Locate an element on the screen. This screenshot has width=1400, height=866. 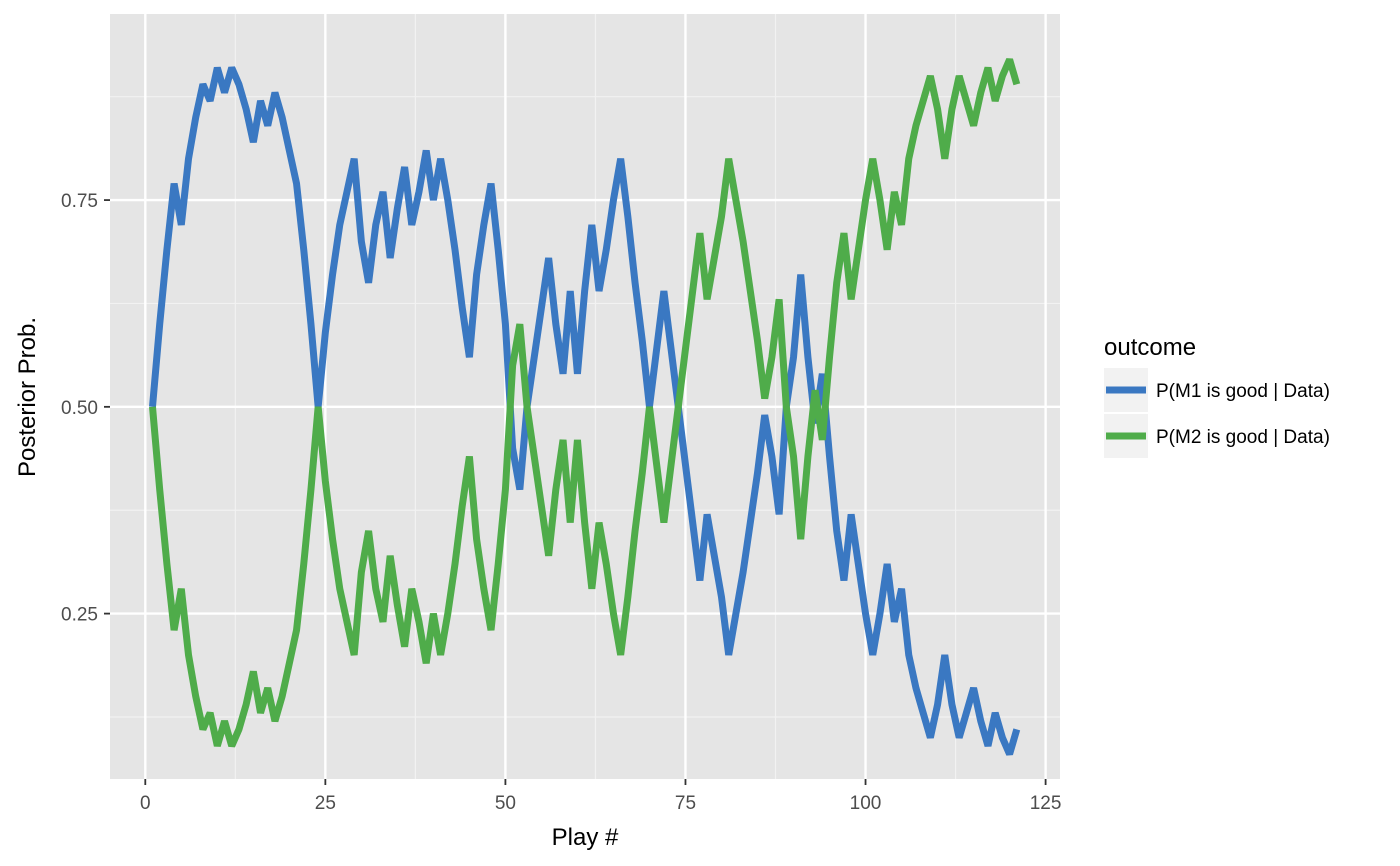
legend-label-m2: P(M2 is good | Data) is located at coordinates (1243, 437).